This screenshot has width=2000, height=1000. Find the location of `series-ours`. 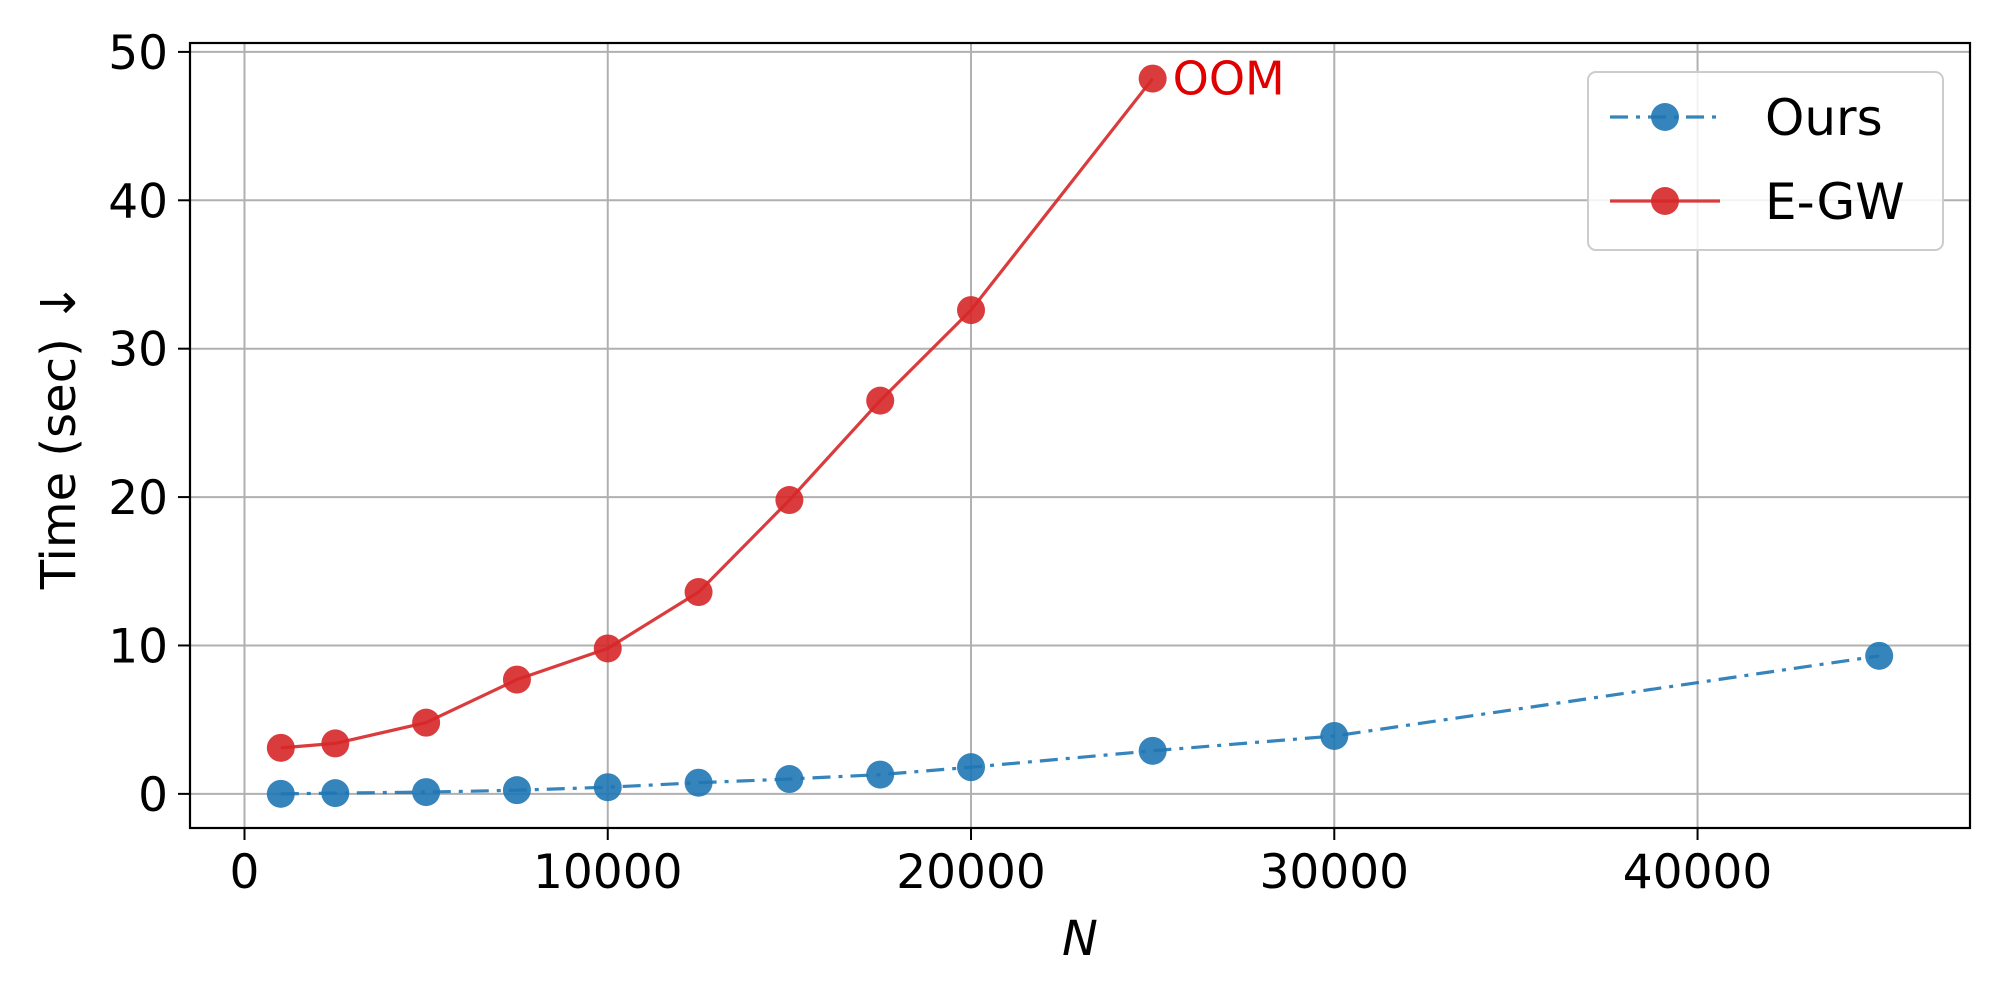

series-ours is located at coordinates (1080, 724).